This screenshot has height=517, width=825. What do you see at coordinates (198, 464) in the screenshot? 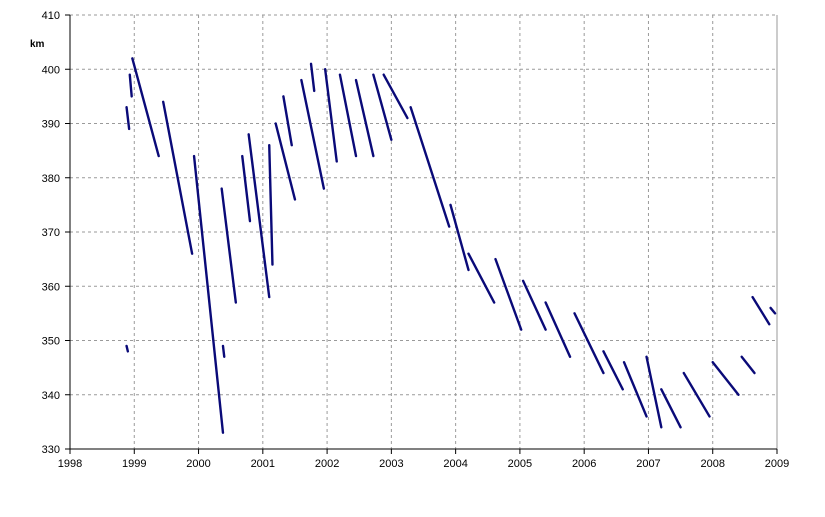
I see `x-tick-label: 2000` at bounding box center [198, 464].